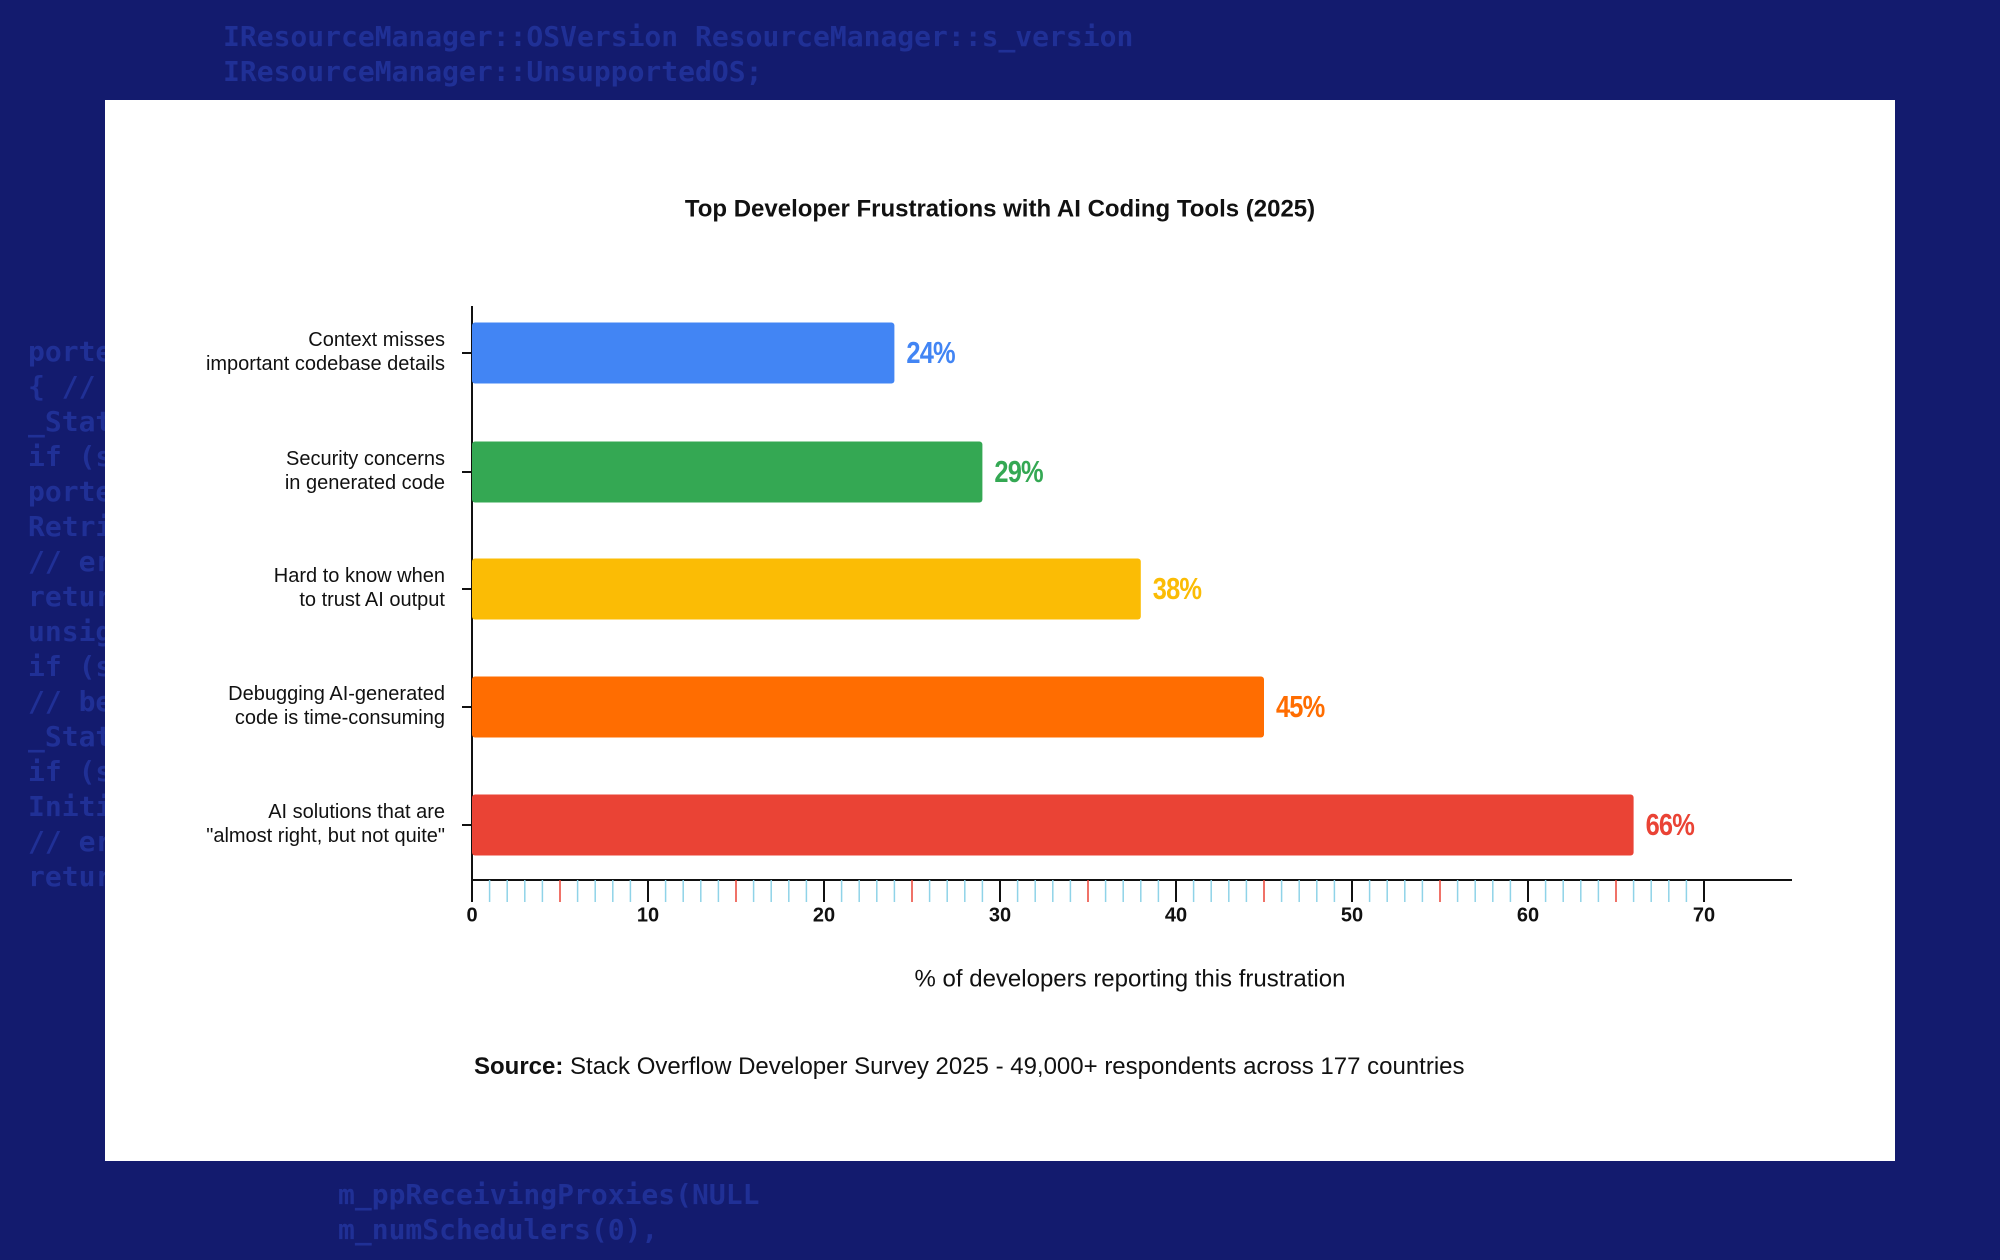 The width and height of the screenshot is (2000, 1260). Describe the element at coordinates (372, 600) in the screenshot. I see `category-line: to trust AI output` at that location.